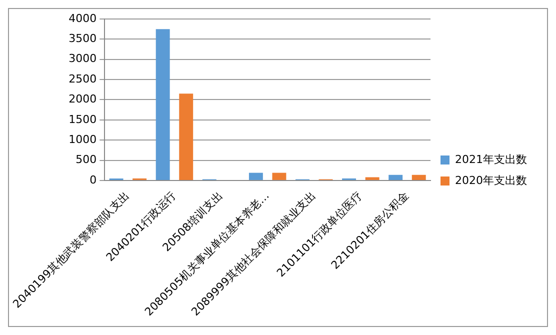 This screenshot has height=335, width=556. Describe the element at coordinates (82, 79) in the screenshot. I see `y-tick-label: 2500` at that location.